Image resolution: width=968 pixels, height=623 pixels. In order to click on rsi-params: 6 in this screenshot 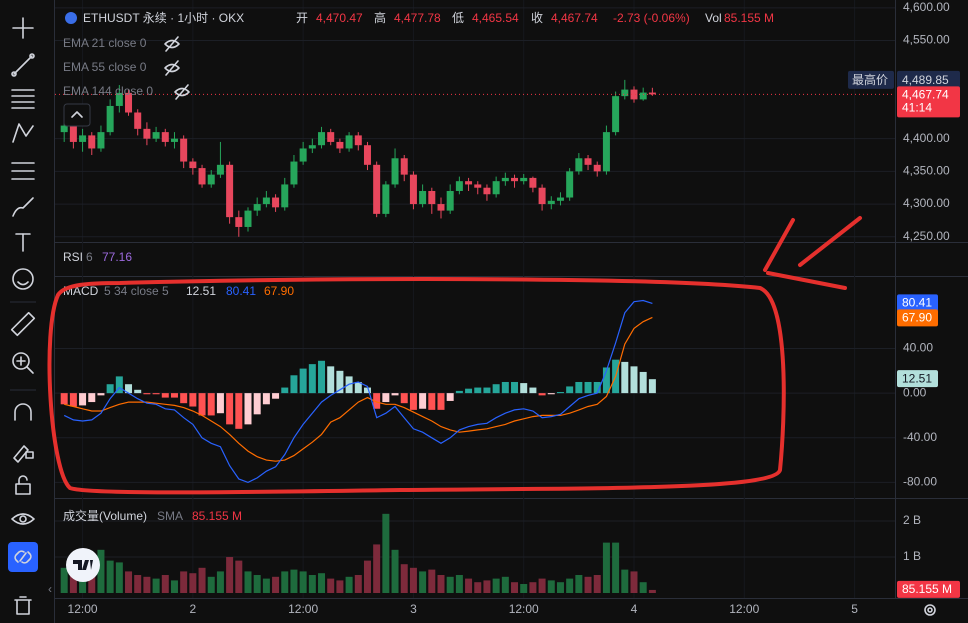, I will do `click(89, 257)`.